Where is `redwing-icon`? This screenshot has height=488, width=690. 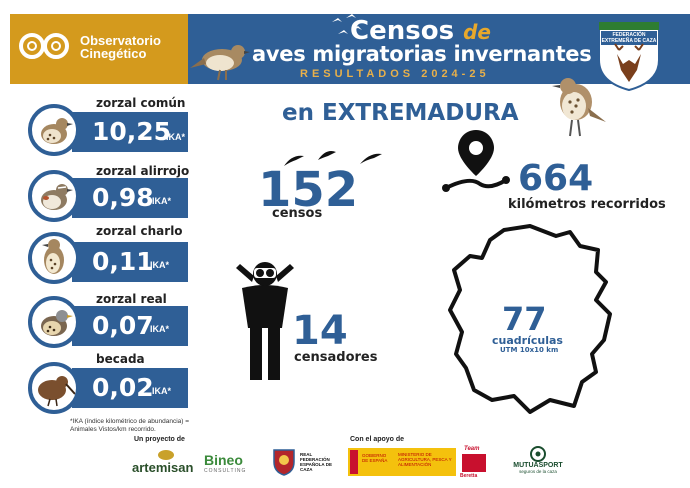
redwing-icon is located at coordinates (57, 197).